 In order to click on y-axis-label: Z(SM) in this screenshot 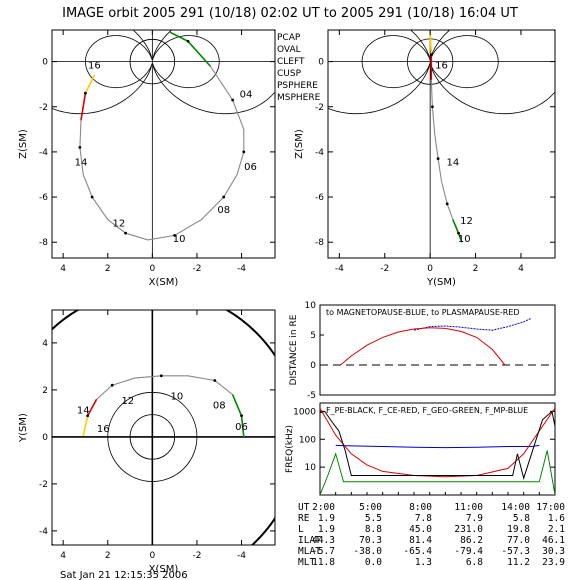, I will do `click(23, 144)`.